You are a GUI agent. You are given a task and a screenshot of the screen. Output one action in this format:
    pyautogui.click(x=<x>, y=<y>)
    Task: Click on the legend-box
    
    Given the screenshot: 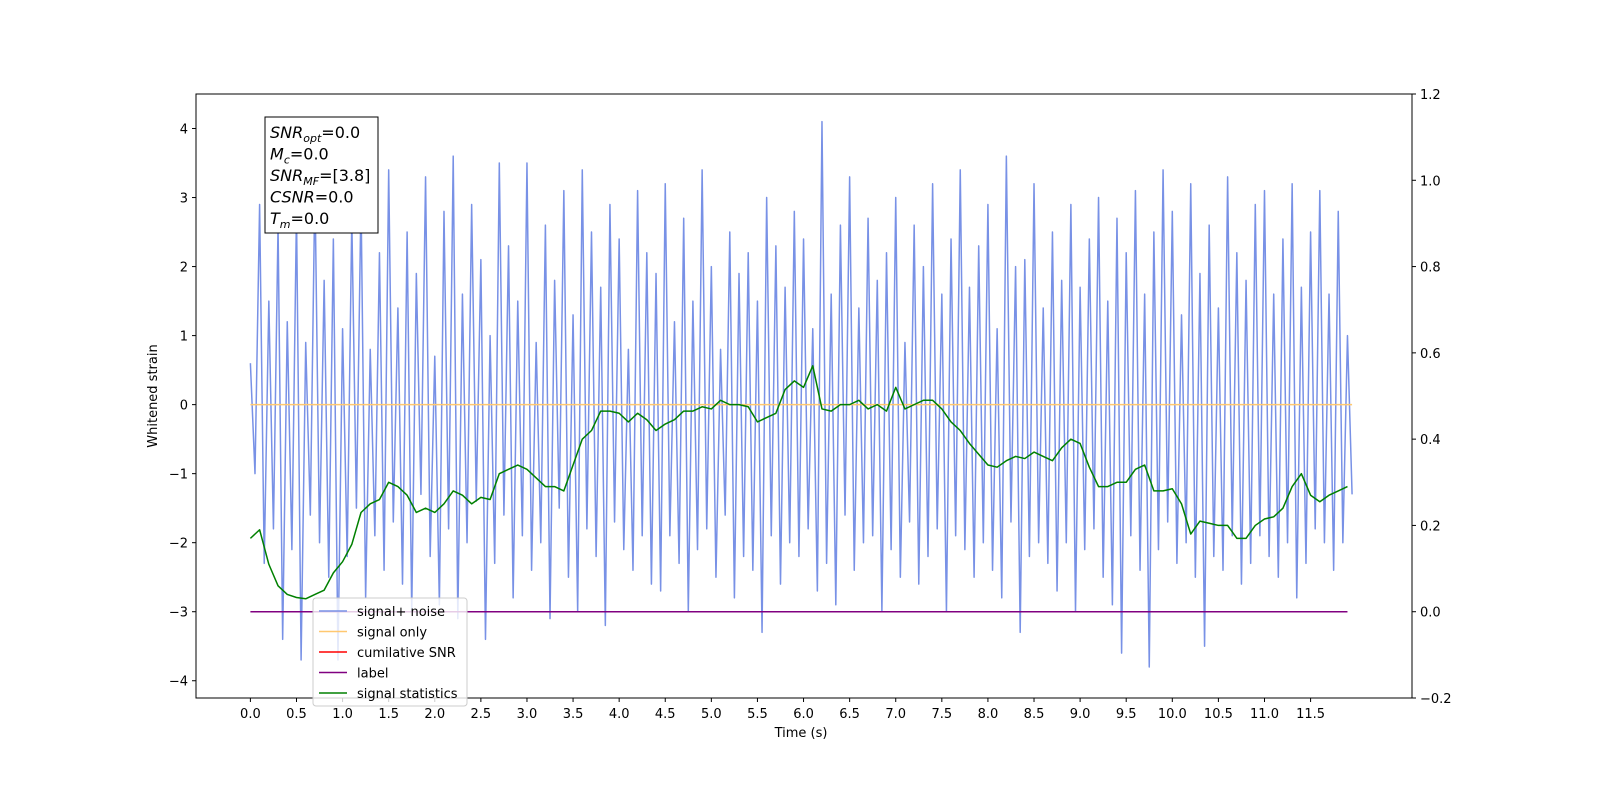 What is the action you would take?
    pyautogui.click(x=390, y=652)
    